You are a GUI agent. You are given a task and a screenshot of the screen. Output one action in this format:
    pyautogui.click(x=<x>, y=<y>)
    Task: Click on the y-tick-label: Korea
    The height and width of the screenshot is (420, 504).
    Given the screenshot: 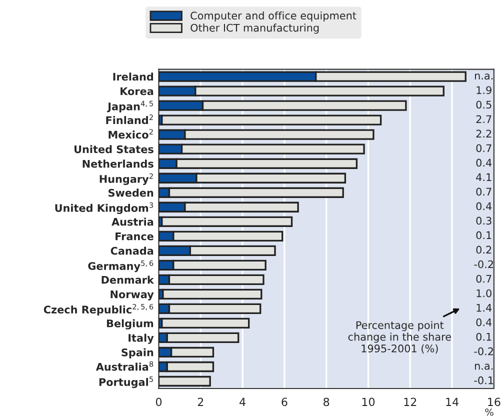 What is the action you would take?
    pyautogui.click(x=137, y=91)
    